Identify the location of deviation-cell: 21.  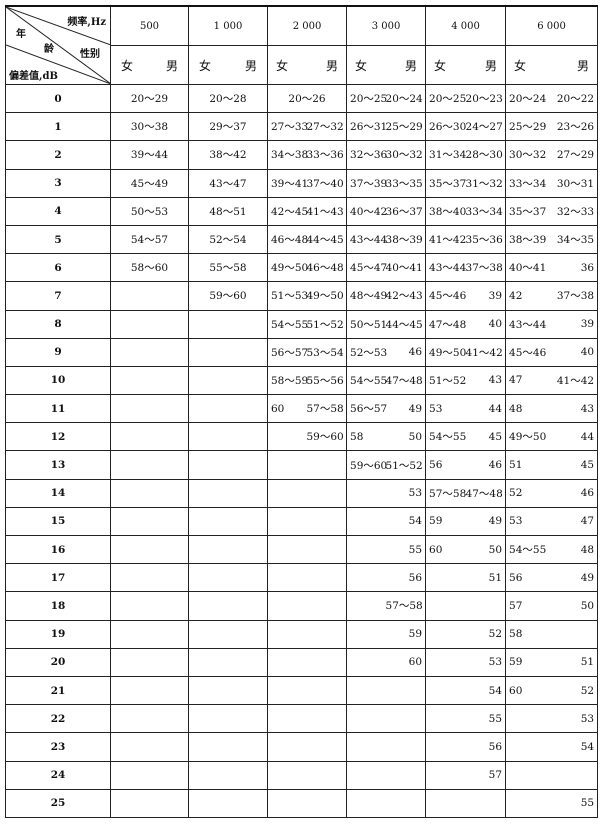
(58, 690).